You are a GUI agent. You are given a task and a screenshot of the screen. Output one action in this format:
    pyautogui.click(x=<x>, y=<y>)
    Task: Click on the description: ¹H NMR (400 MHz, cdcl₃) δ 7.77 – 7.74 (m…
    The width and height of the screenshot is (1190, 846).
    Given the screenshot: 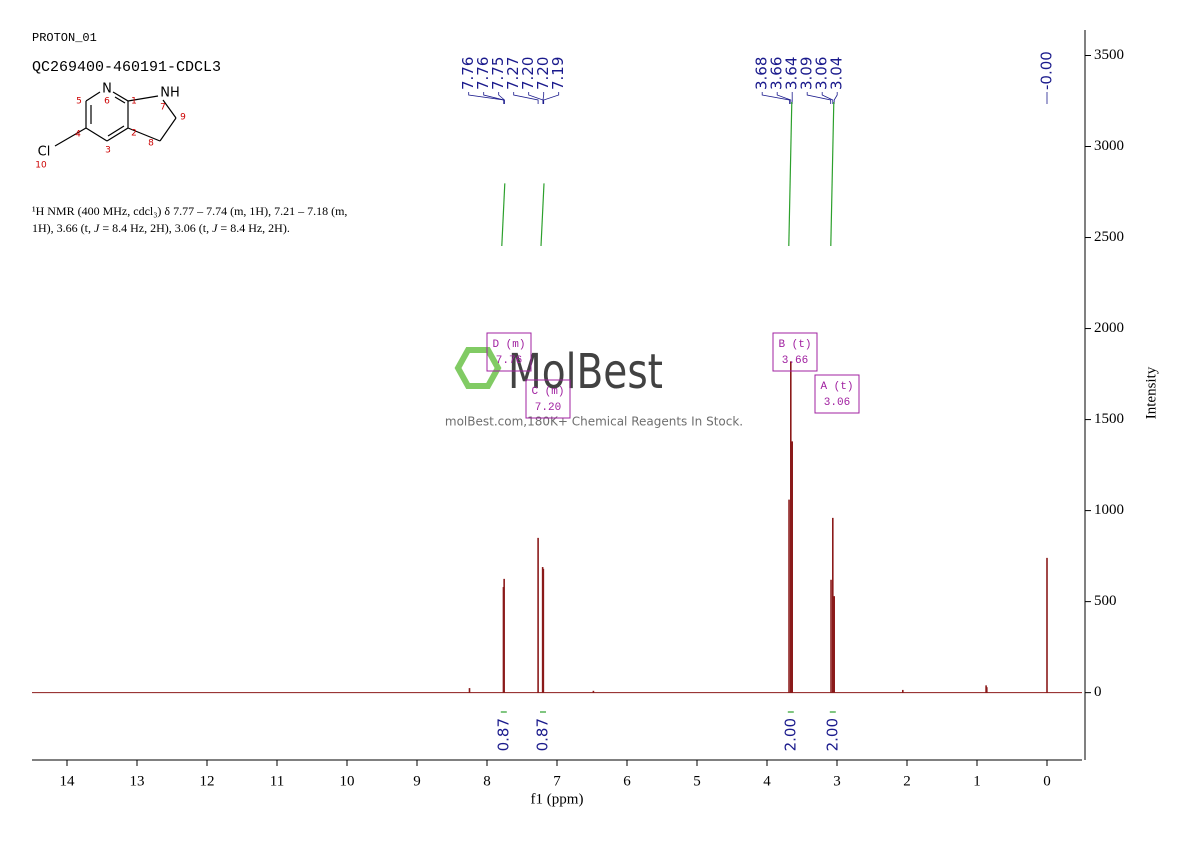 What is the action you would take?
    pyautogui.click(x=189, y=211)
    